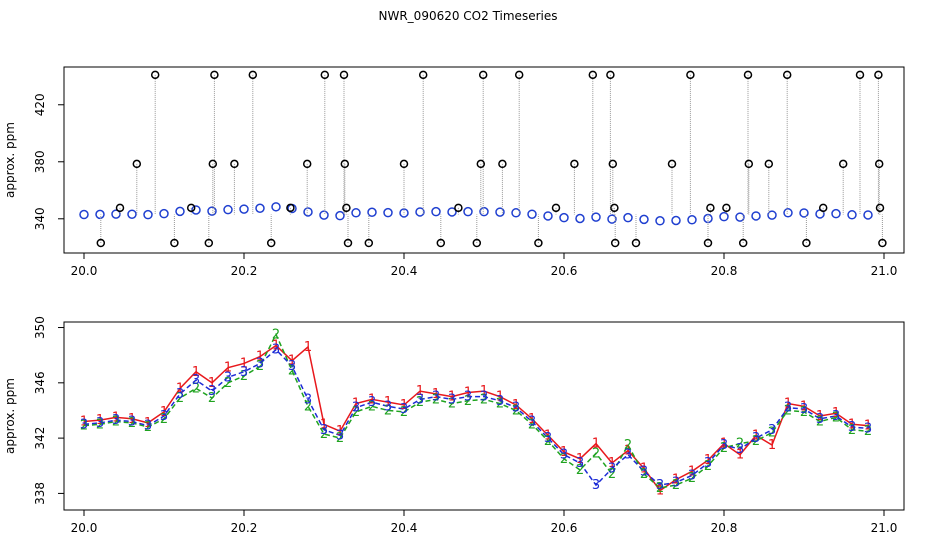  I want to click on x-tick-label: 20.6, so click(564, 271).